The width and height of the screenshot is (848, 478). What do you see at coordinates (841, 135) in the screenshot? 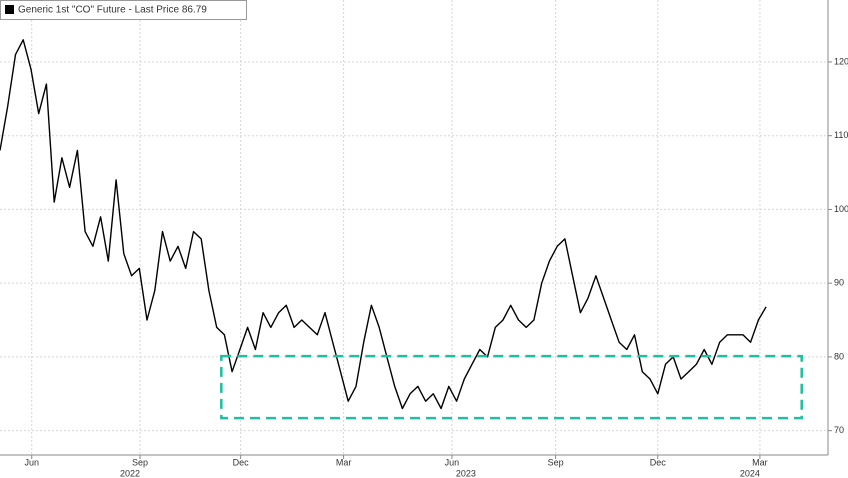
I see `y-tick-label: 110` at bounding box center [841, 135].